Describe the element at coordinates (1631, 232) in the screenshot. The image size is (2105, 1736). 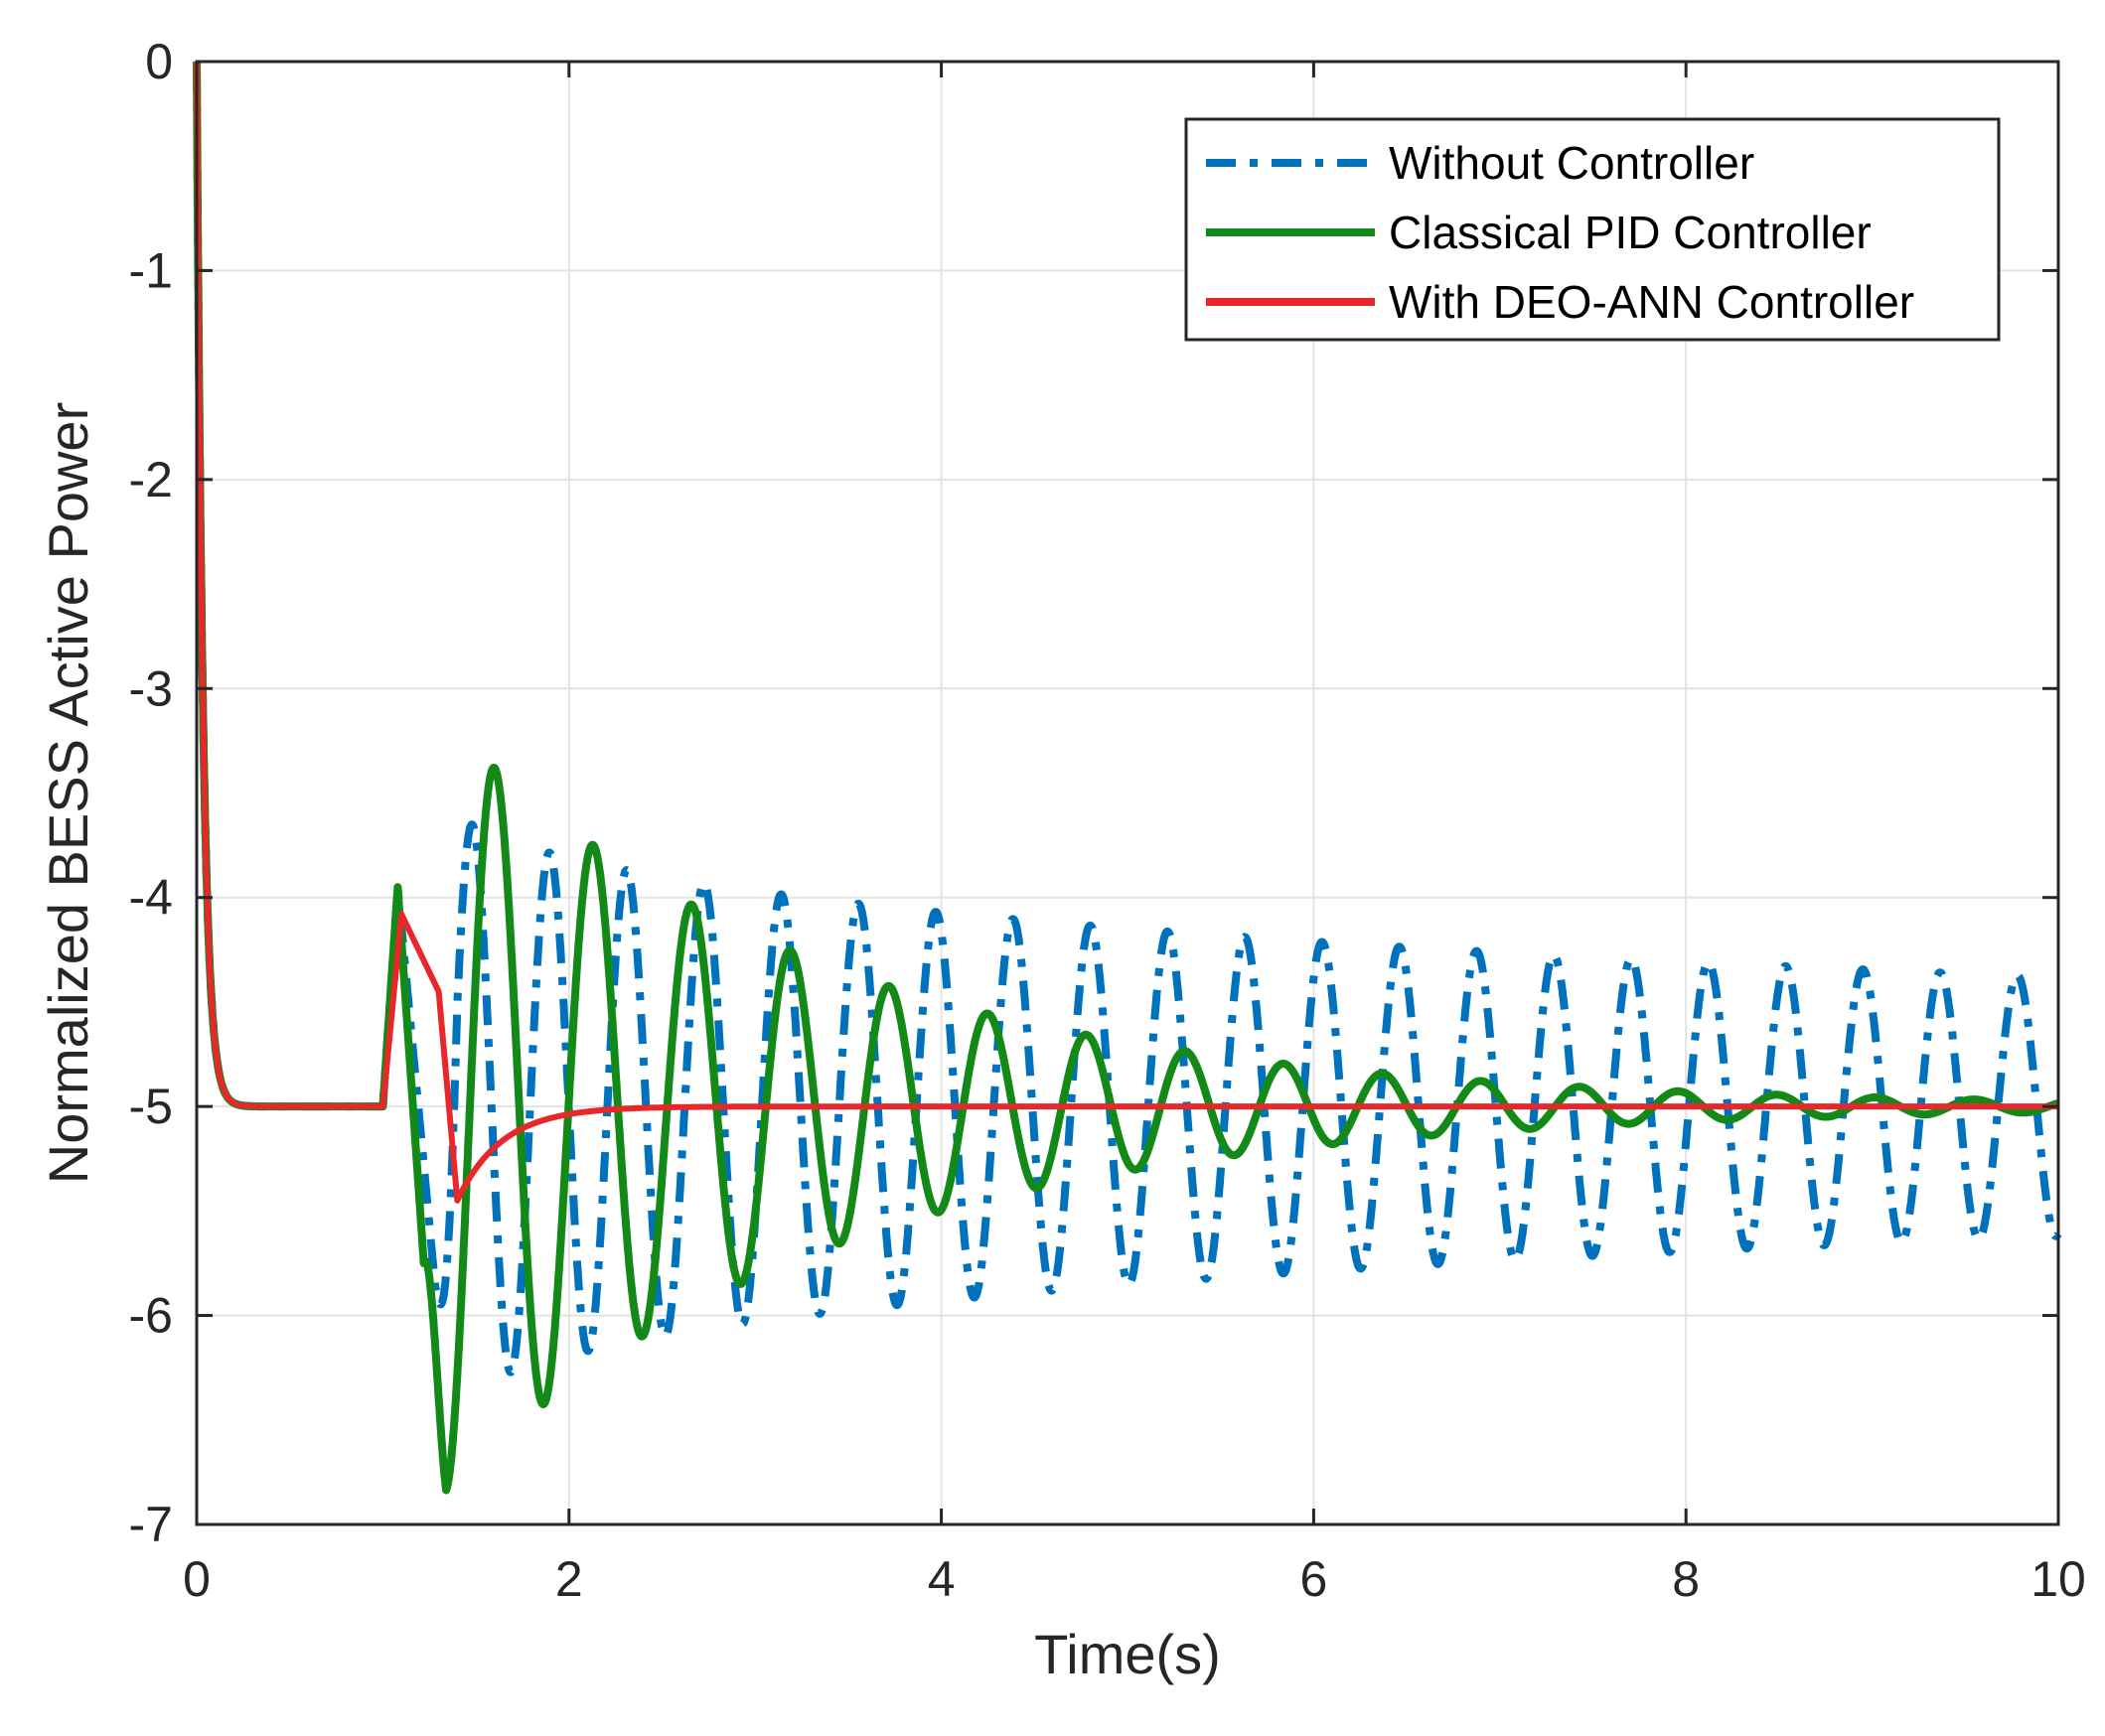
I see `legend-label-classical-pid: Classical PID Controller` at that location.